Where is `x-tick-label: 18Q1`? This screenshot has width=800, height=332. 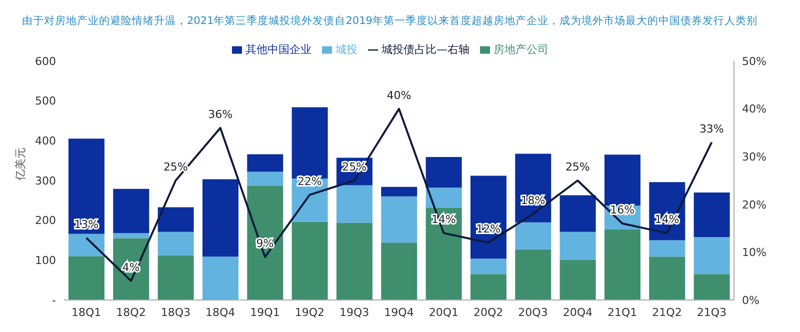 x-tick-label: 18Q1 is located at coordinates (87, 312).